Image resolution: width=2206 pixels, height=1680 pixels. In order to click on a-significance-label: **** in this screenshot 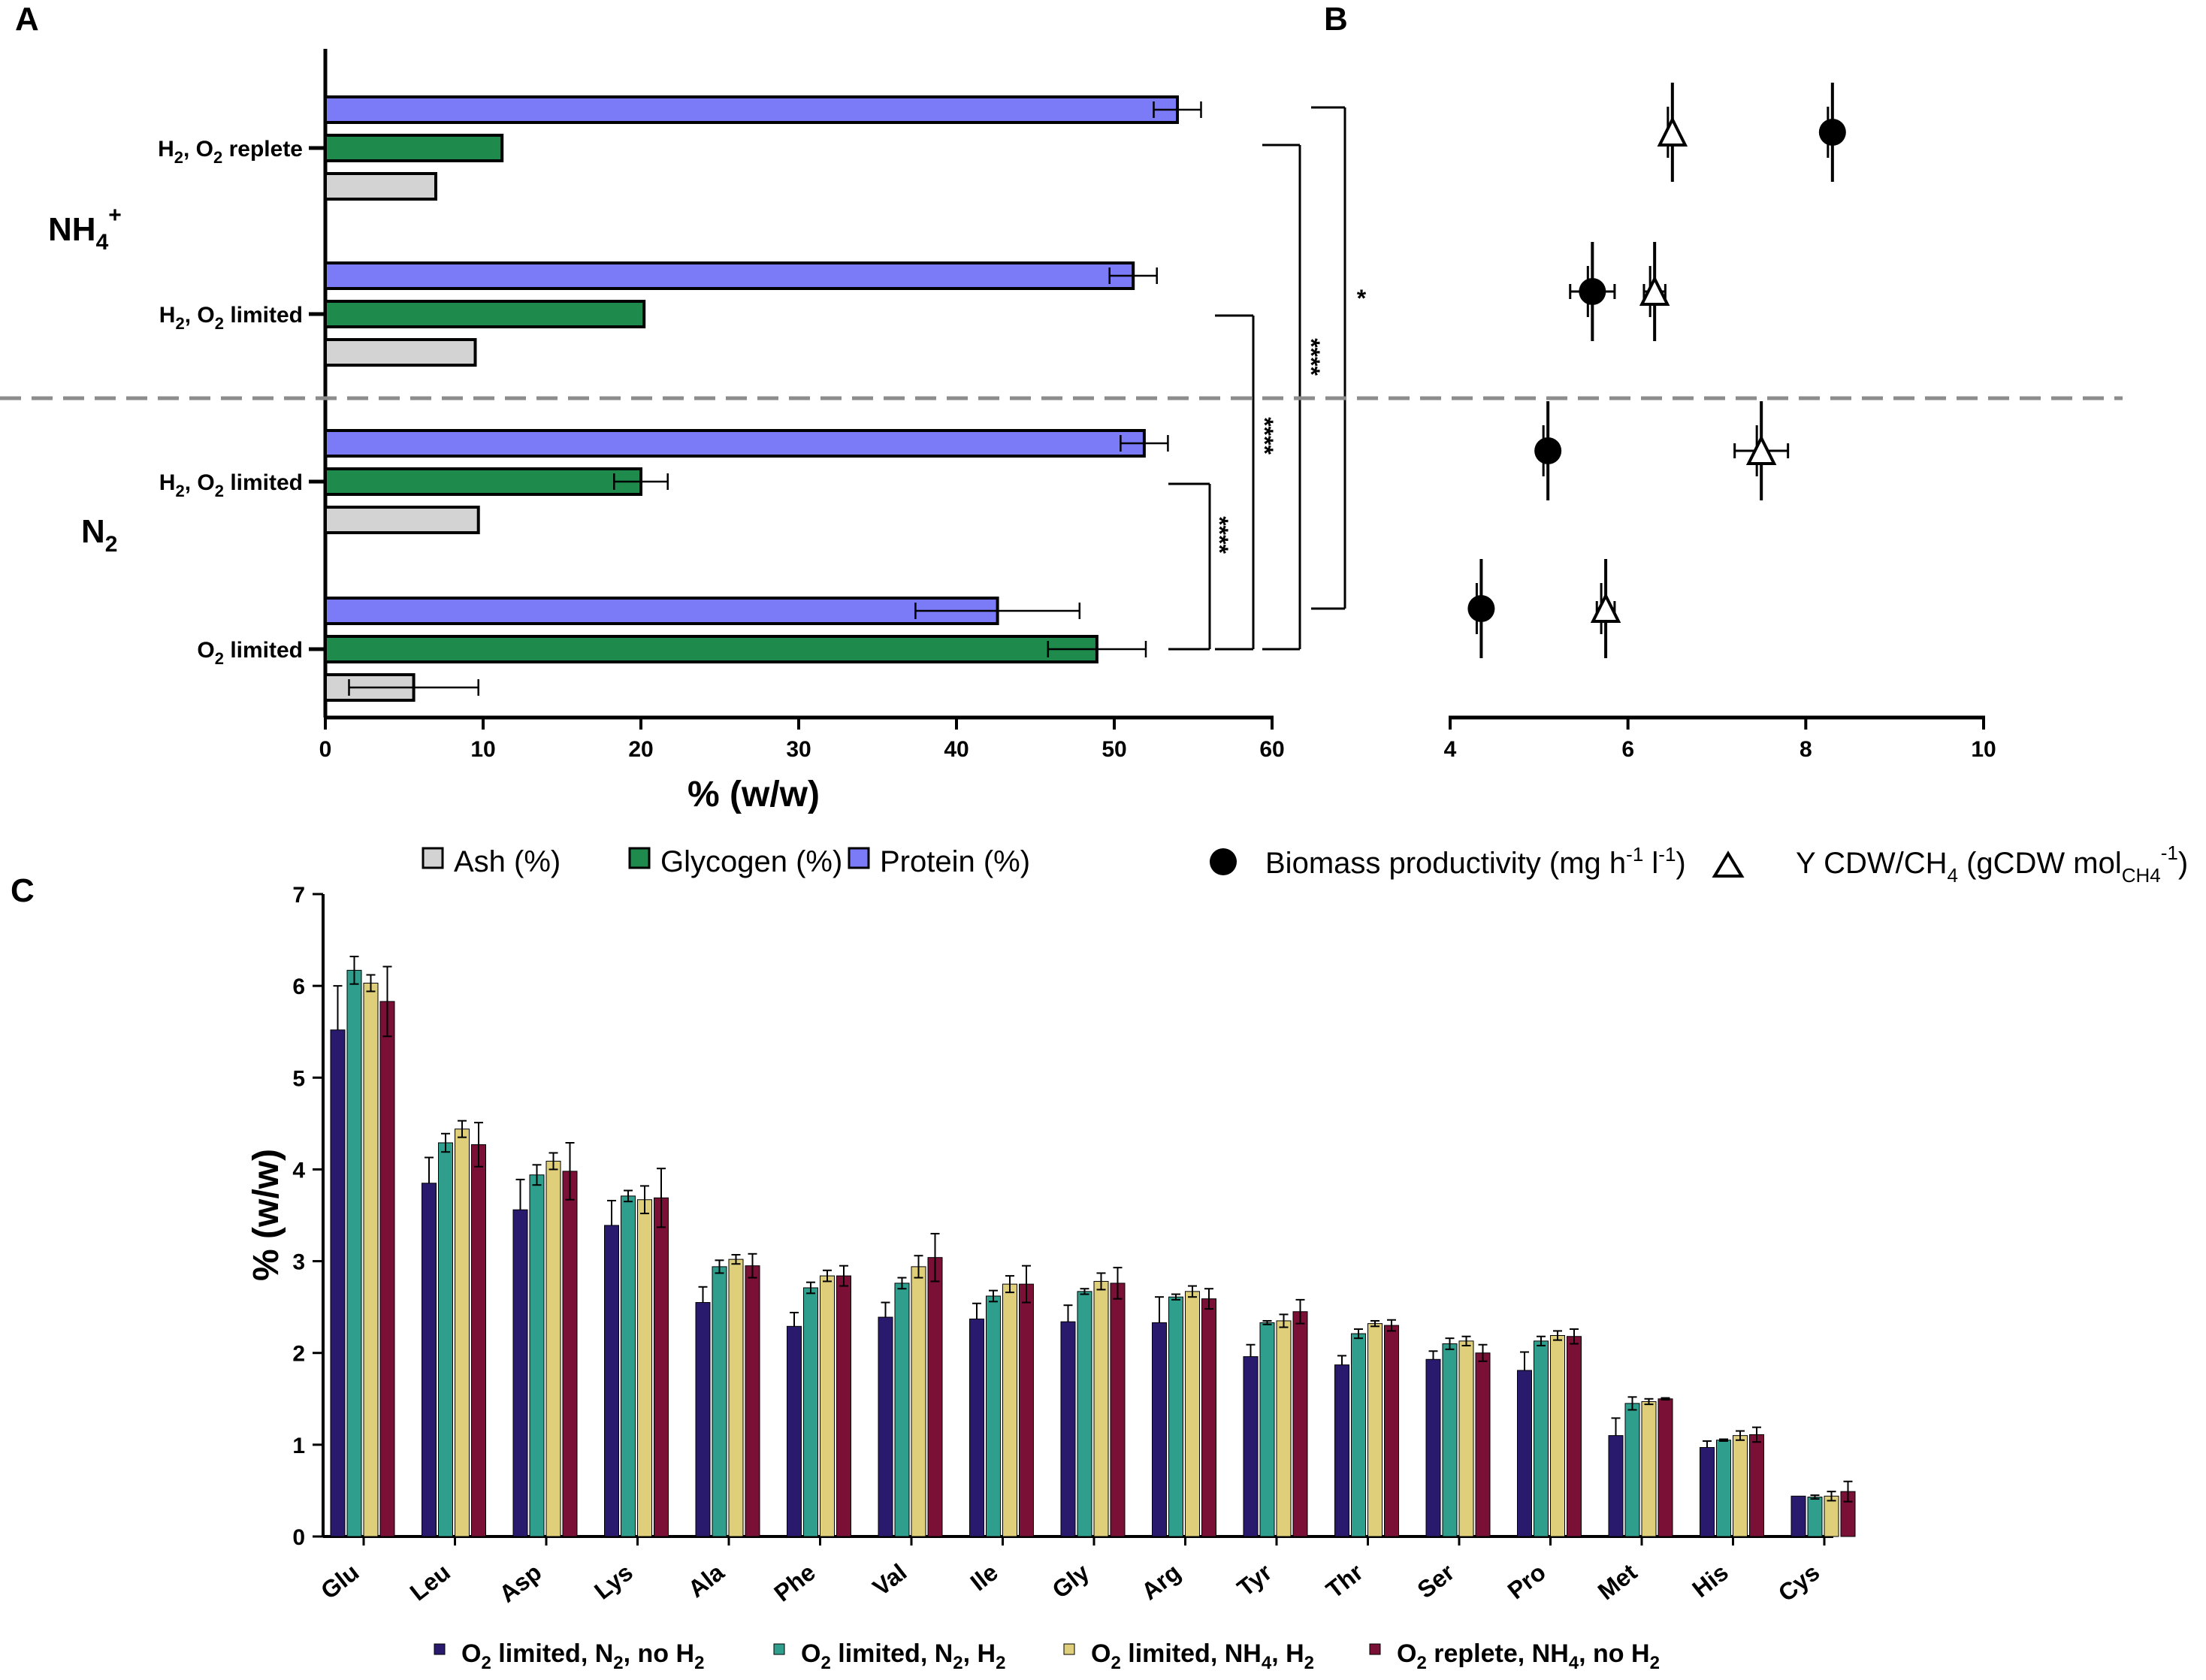, I will do `click(1219, 535)`.